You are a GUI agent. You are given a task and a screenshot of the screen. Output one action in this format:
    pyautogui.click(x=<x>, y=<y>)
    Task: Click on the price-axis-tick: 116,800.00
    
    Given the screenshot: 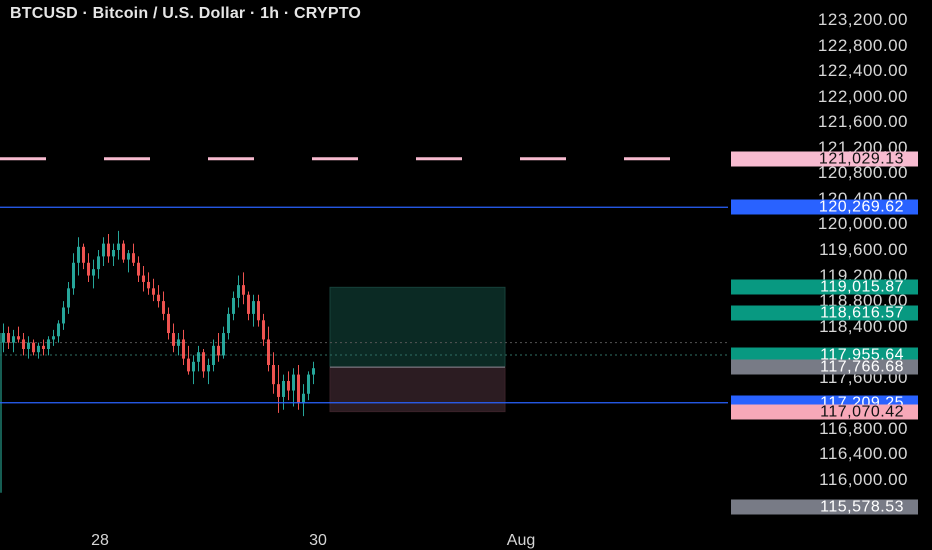 What is the action you would take?
    pyautogui.click(x=863, y=428)
    